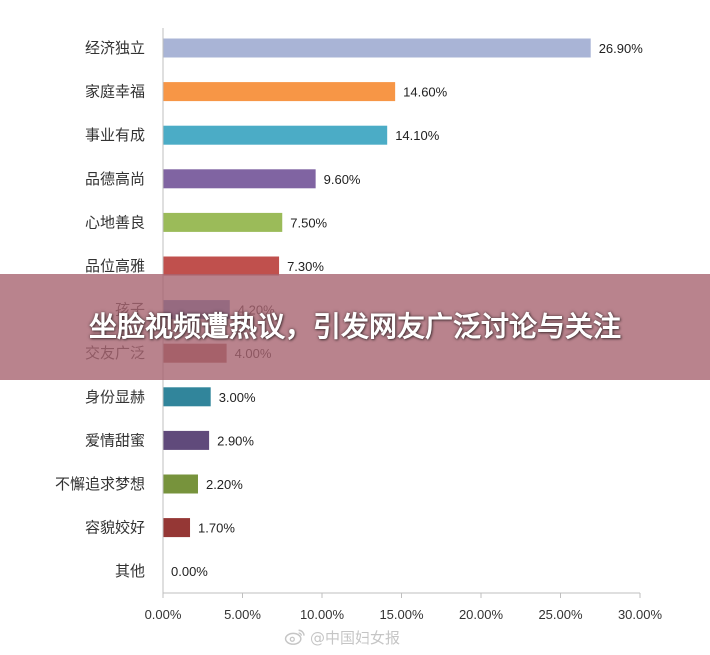 Image resolution: width=710 pixels, height=655 pixels. What do you see at coordinates (216, 528) in the screenshot?
I see `value-label: 1.70%` at bounding box center [216, 528].